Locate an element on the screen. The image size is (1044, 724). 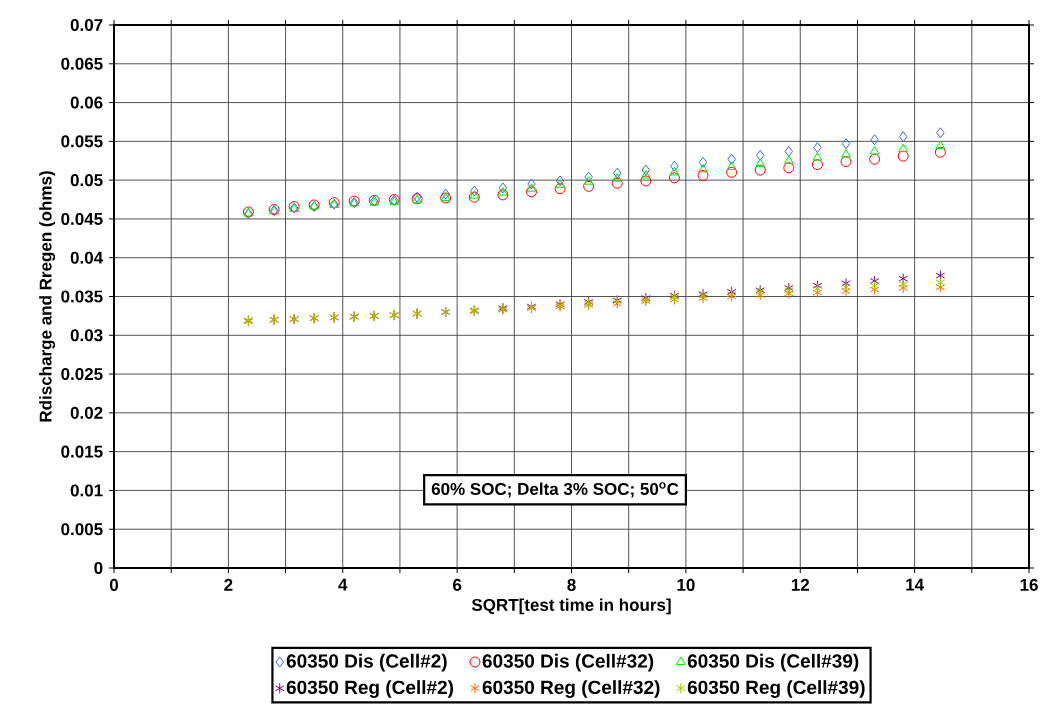
x-tick-label: 10 is located at coordinates (686, 584).